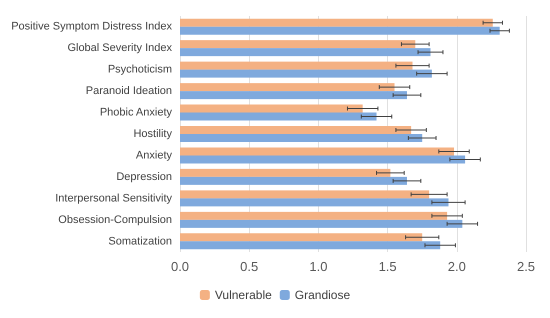 This screenshot has width=550, height=318. What do you see at coordinates (113, 198) in the screenshot?
I see `y-tick-label: Interpersonal Sensitivity` at bounding box center [113, 198].